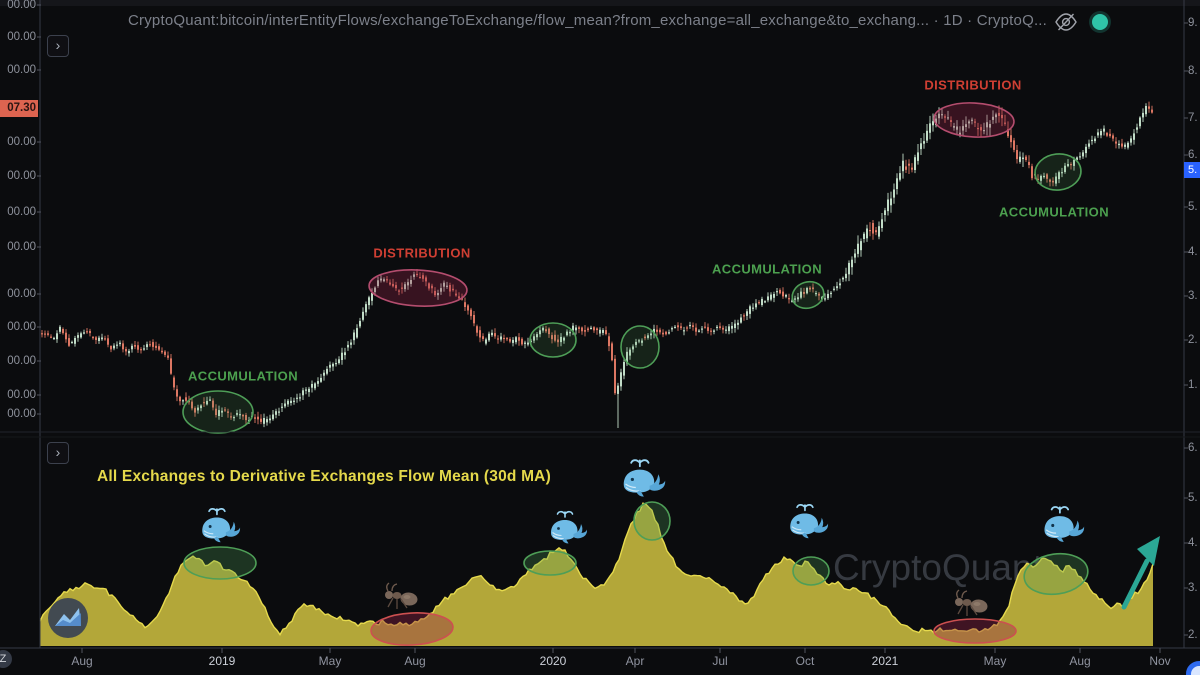 The height and width of the screenshot is (675, 1200). Describe the element at coordinates (1192, 170) in the screenshot. I see `indicator-value-label: 5.` at that location.